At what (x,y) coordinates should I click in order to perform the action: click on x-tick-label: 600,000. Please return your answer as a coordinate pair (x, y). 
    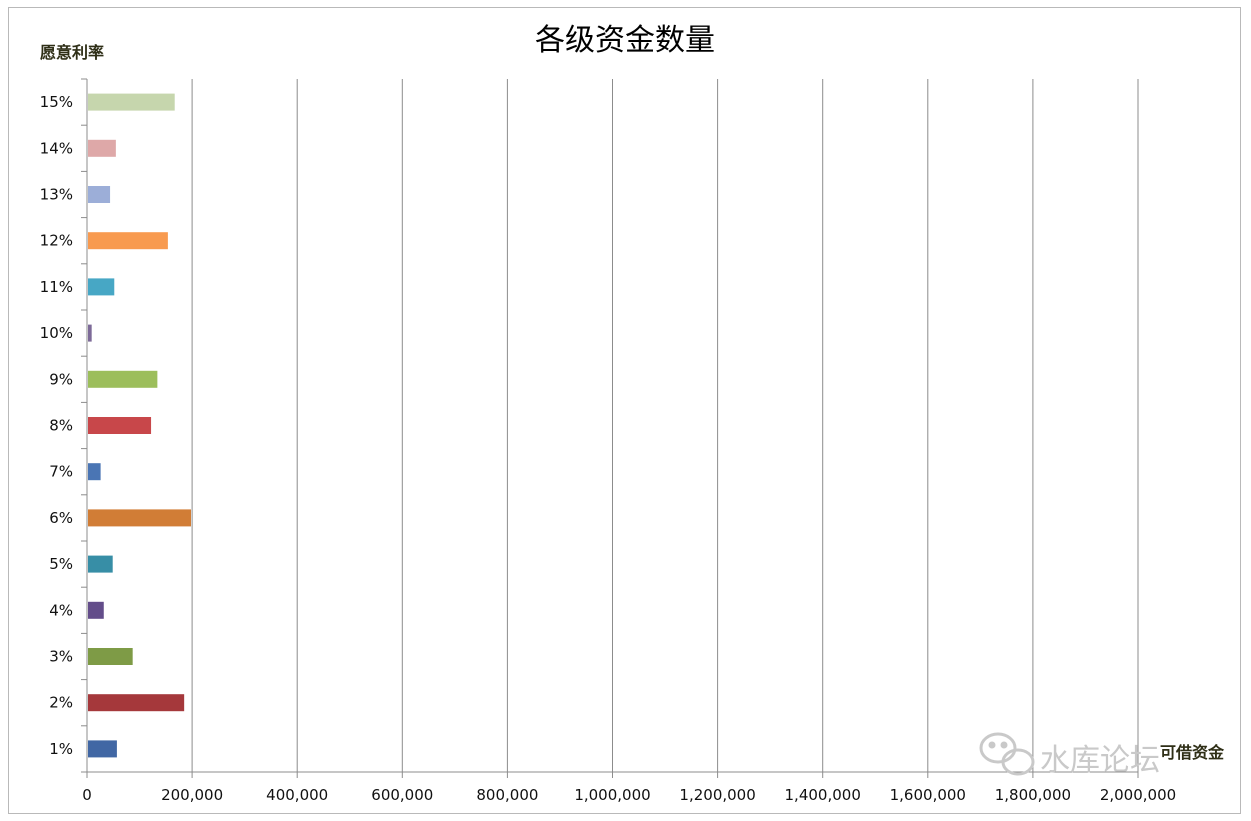
    Looking at the image, I should click on (402, 795).